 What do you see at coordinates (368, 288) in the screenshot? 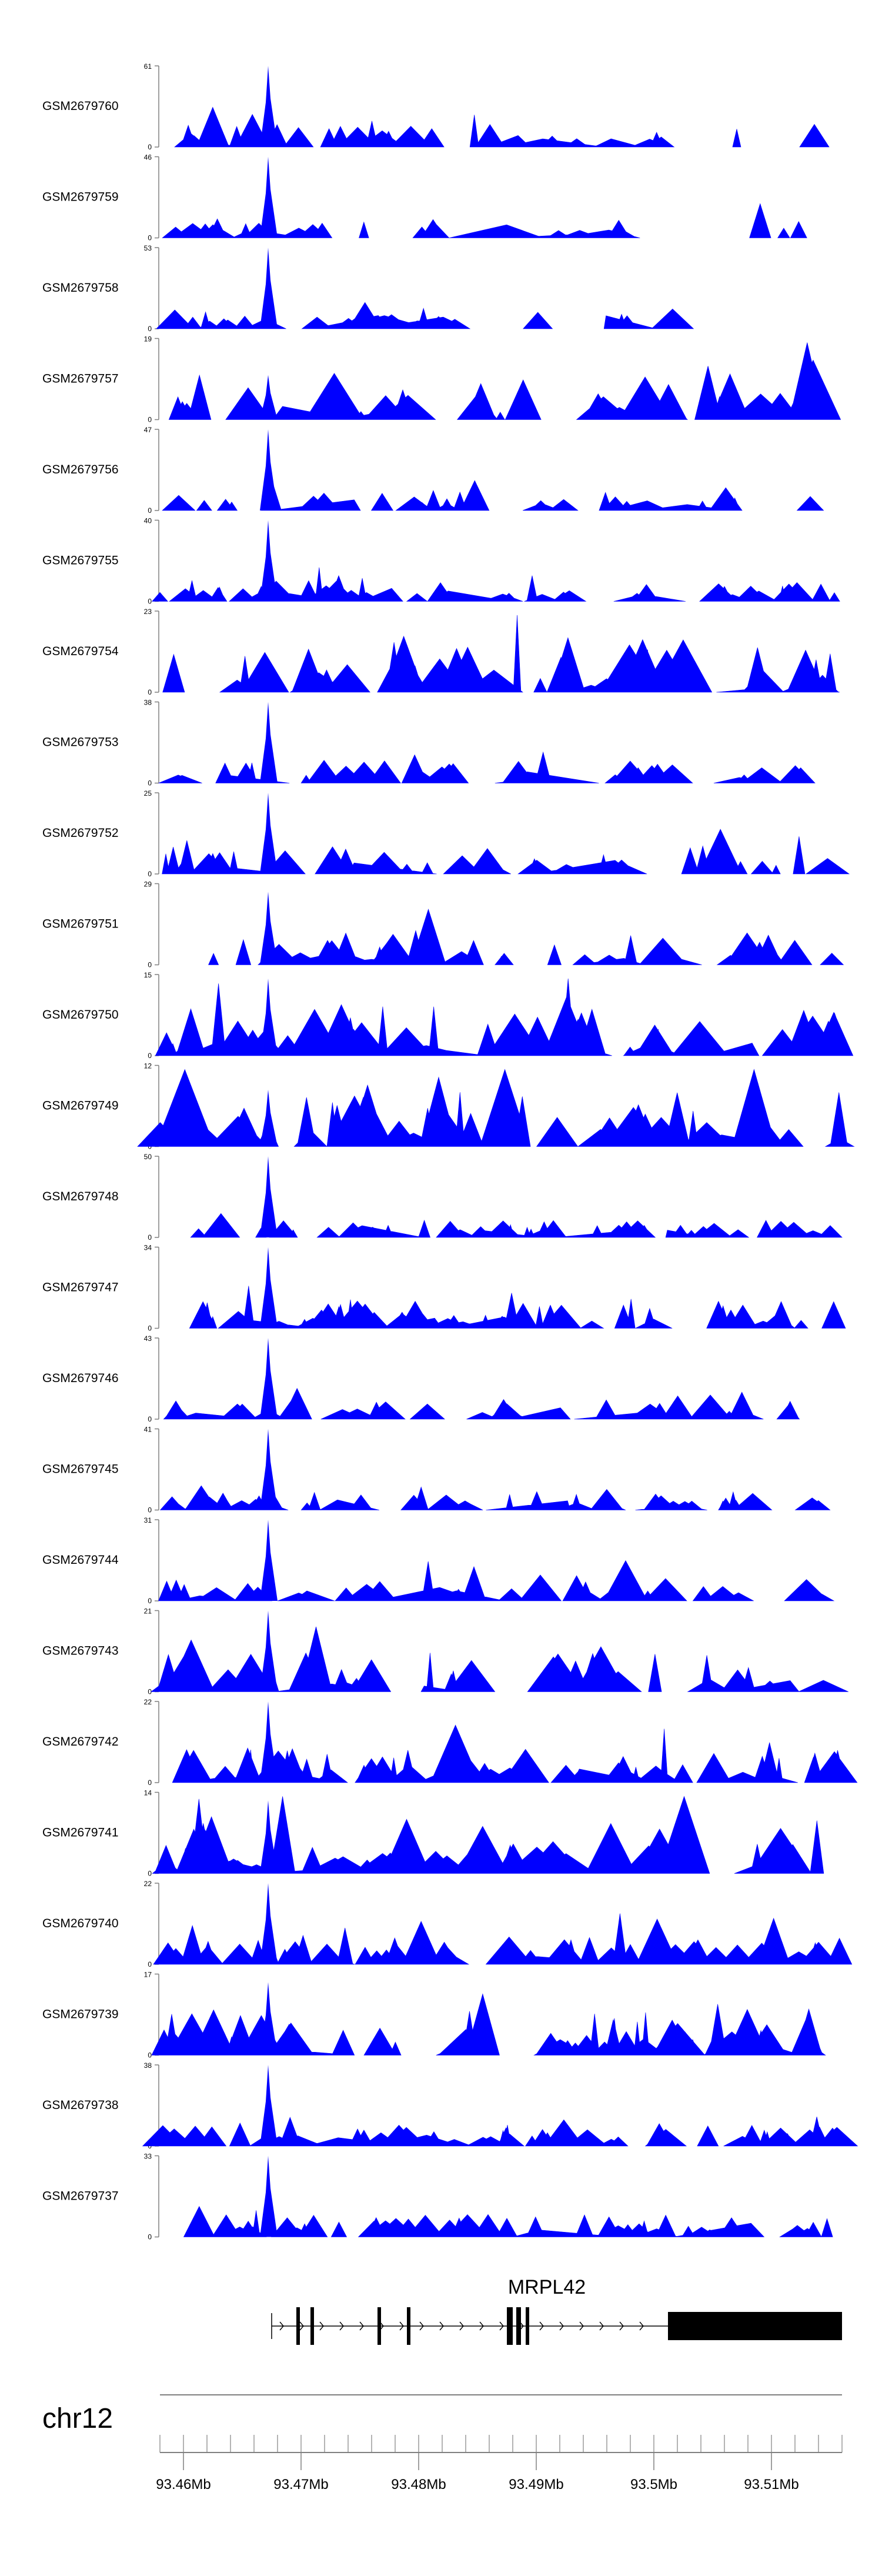
I see `track-gsm2679758: GSM2679758 53 0` at bounding box center [368, 288].